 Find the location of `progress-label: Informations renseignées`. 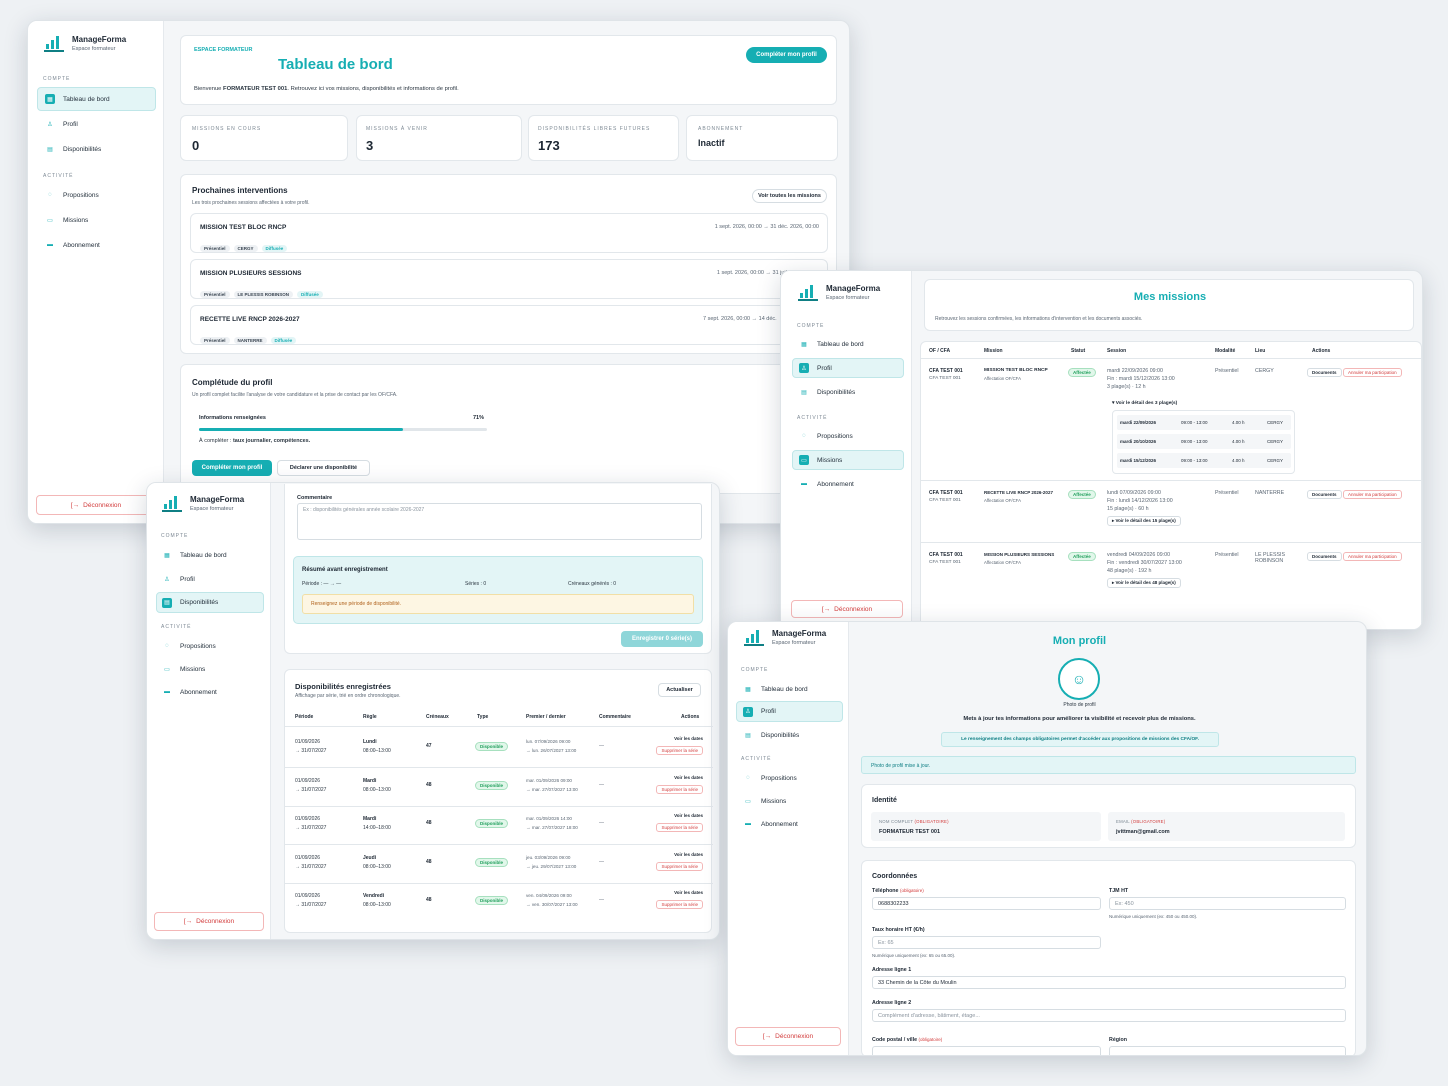

progress-label: Informations renseignées is located at coordinates (232, 418).